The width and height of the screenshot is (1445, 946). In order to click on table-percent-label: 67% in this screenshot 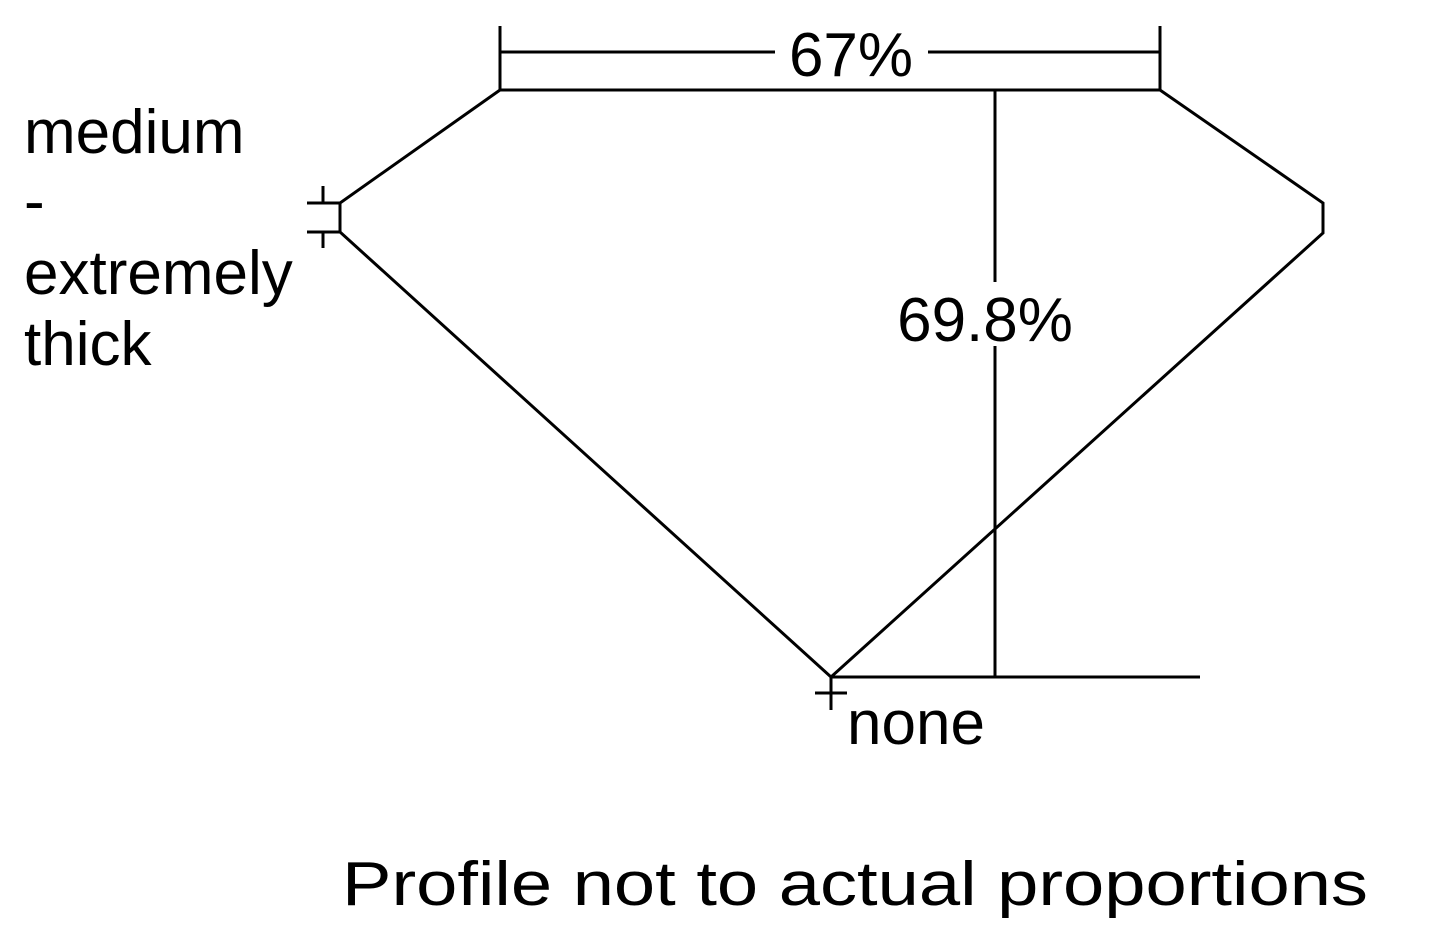, I will do `click(851, 55)`.